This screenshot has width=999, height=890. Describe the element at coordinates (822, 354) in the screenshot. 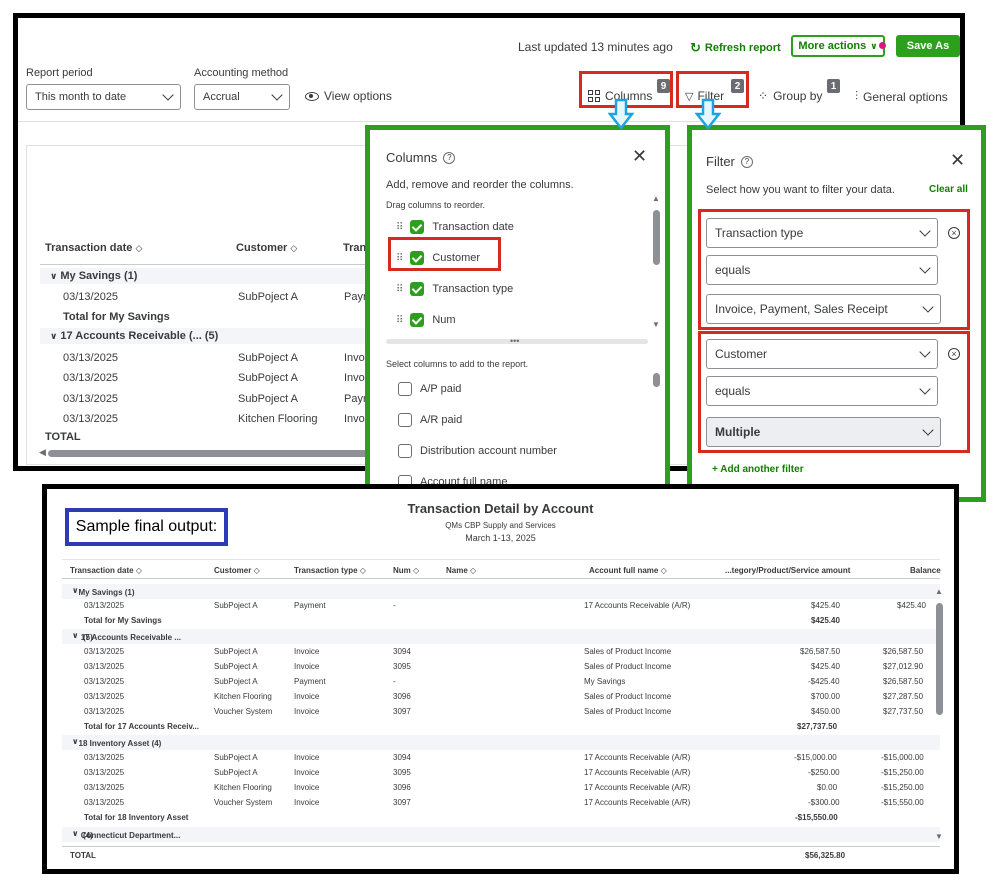

I see `filter2-field-select: Customer` at that location.